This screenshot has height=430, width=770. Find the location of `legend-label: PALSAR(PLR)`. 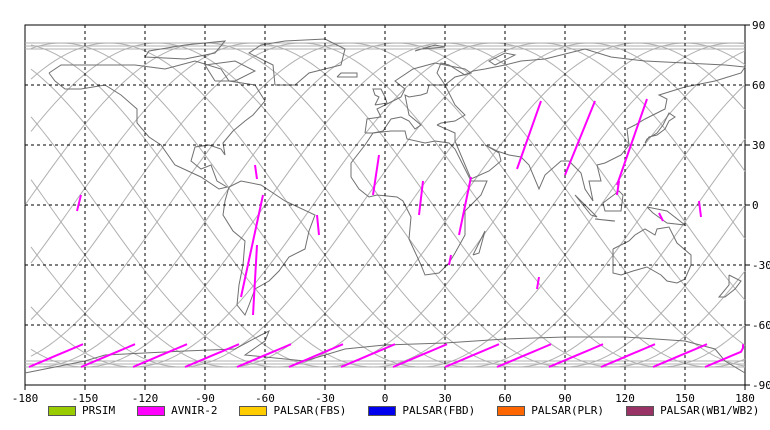

legend-label: PALSAR(PLR) is located at coordinates (568, 410).